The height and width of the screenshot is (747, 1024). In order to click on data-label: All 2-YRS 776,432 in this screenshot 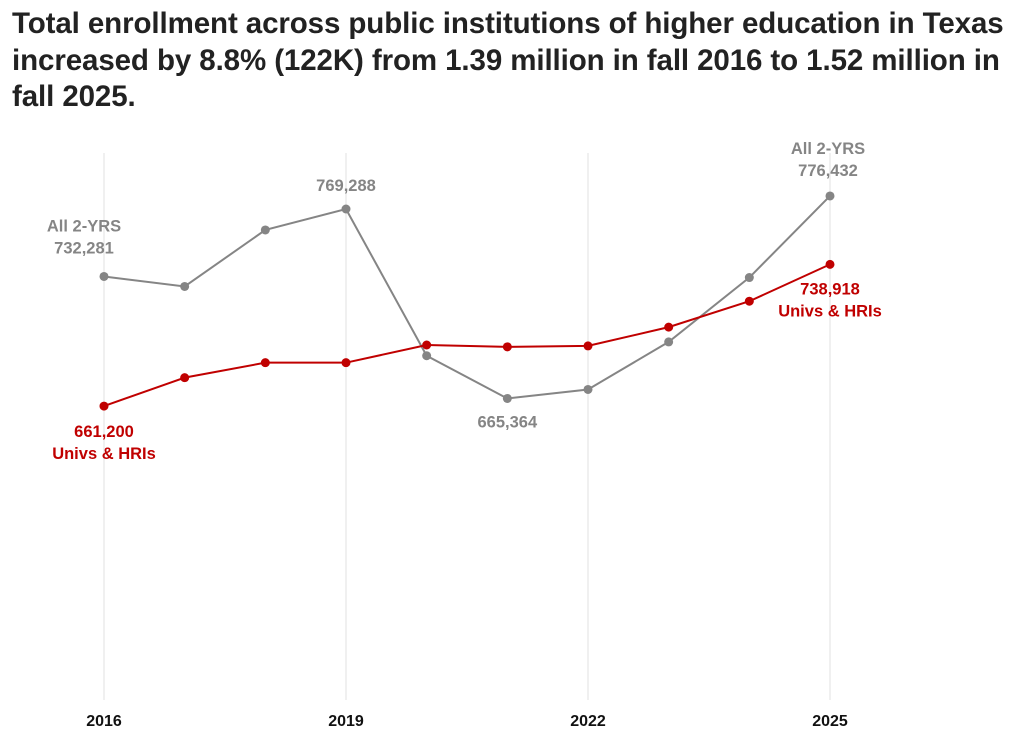, I will do `click(828, 160)`.